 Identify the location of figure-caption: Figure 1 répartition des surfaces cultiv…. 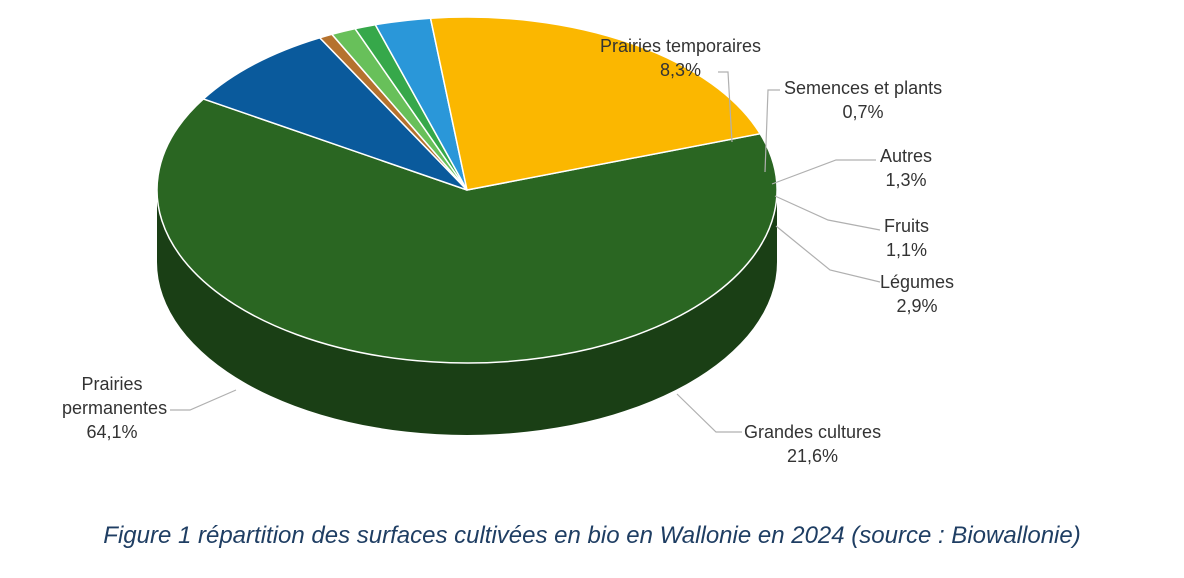
(592, 535).